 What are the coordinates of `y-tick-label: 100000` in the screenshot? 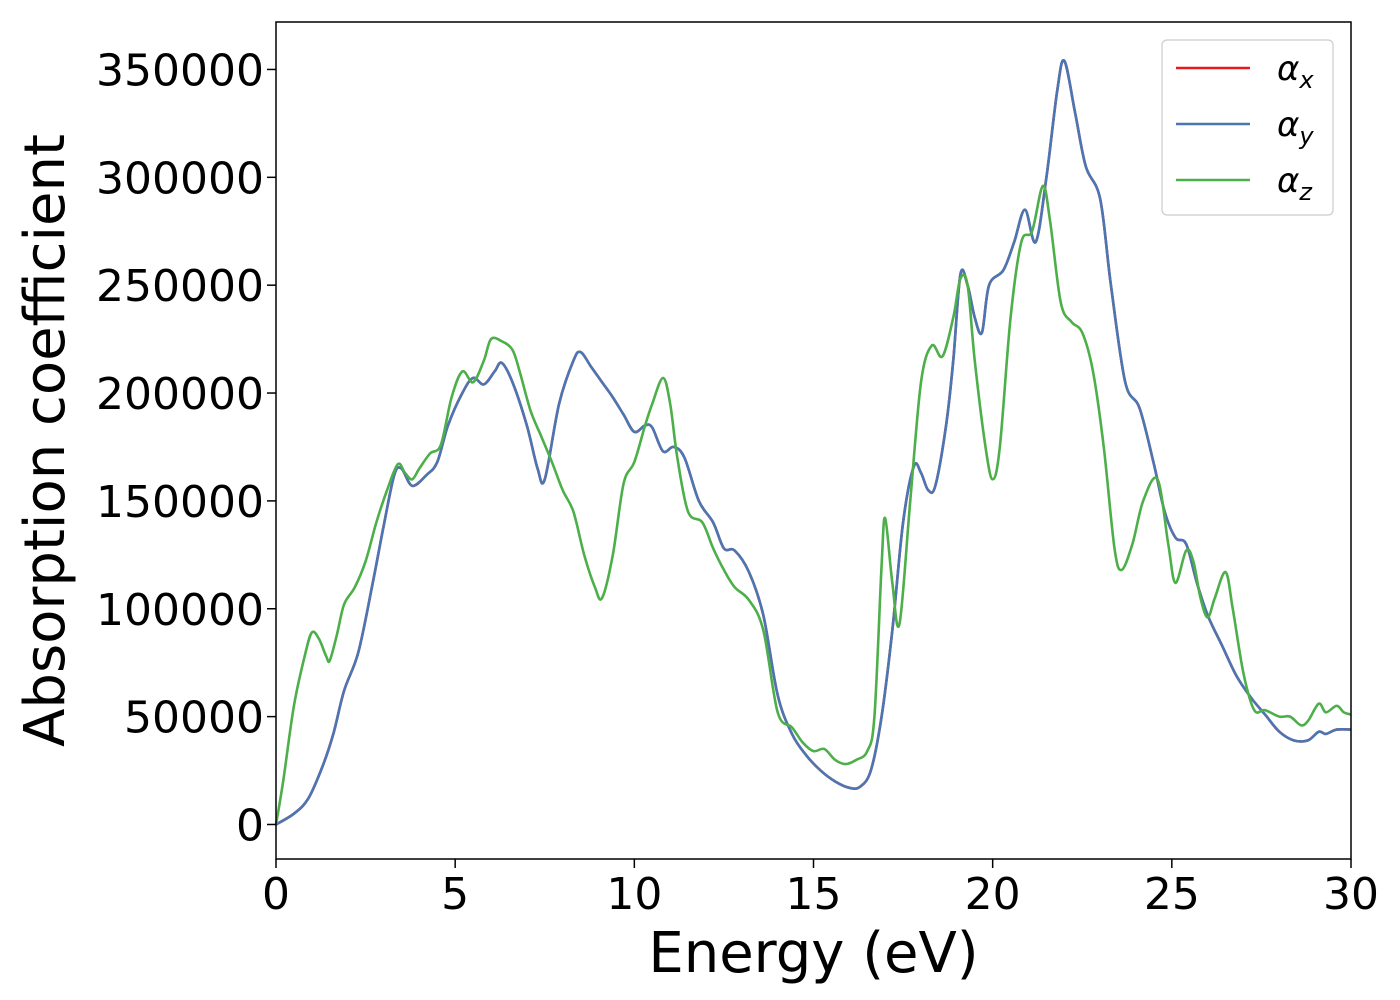 It's located at (180, 610).